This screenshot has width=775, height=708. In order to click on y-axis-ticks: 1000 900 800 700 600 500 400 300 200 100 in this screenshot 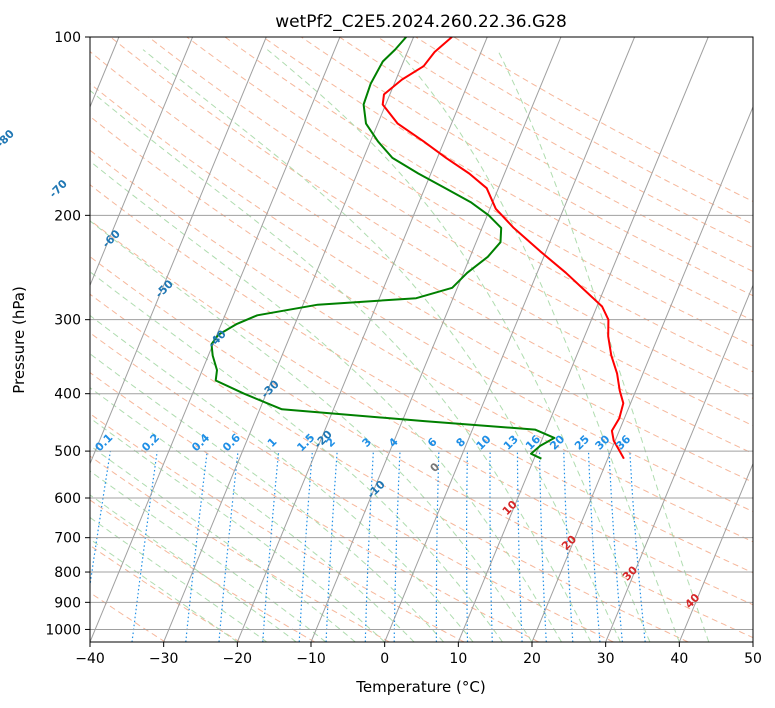, I will do `click(67, 334)`.